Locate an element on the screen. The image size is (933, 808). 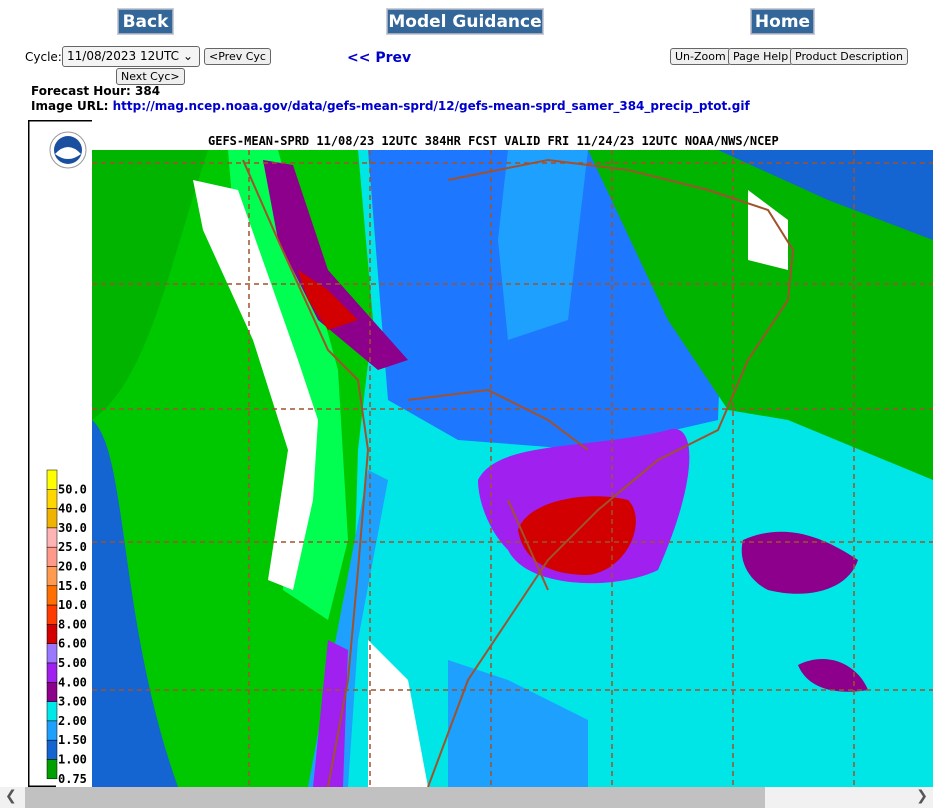
scrollbar: ❮ ❯ is located at coordinates (466, 797).